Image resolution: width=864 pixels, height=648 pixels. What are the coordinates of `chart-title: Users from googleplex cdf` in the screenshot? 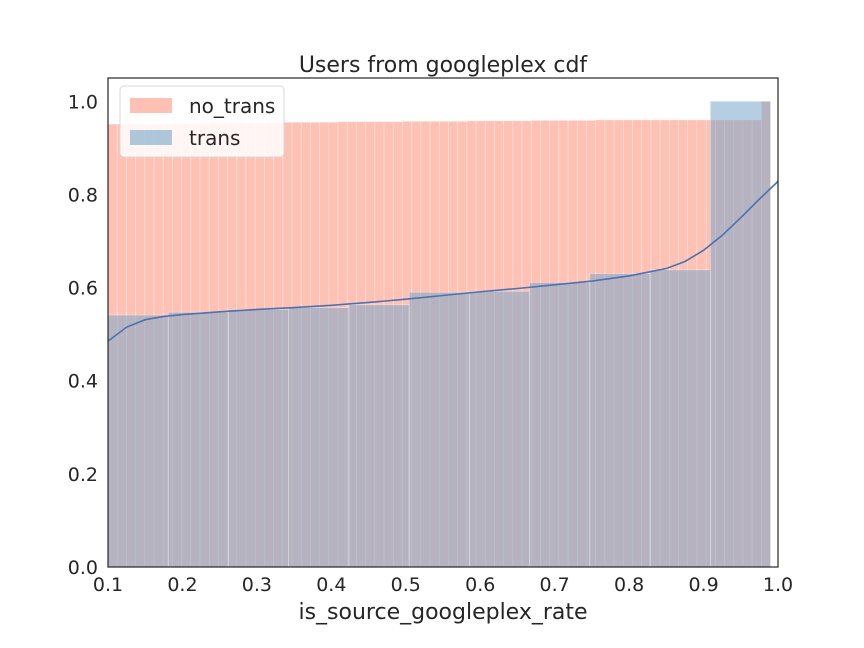 It's located at (444, 65).